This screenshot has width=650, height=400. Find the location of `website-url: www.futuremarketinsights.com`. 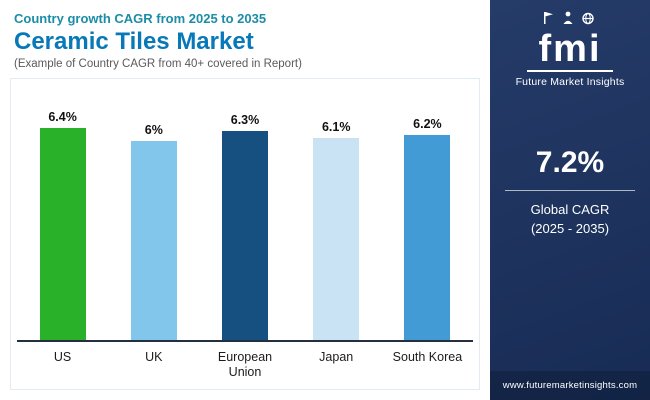

website-url: www.futuremarketinsights.com is located at coordinates (570, 385).